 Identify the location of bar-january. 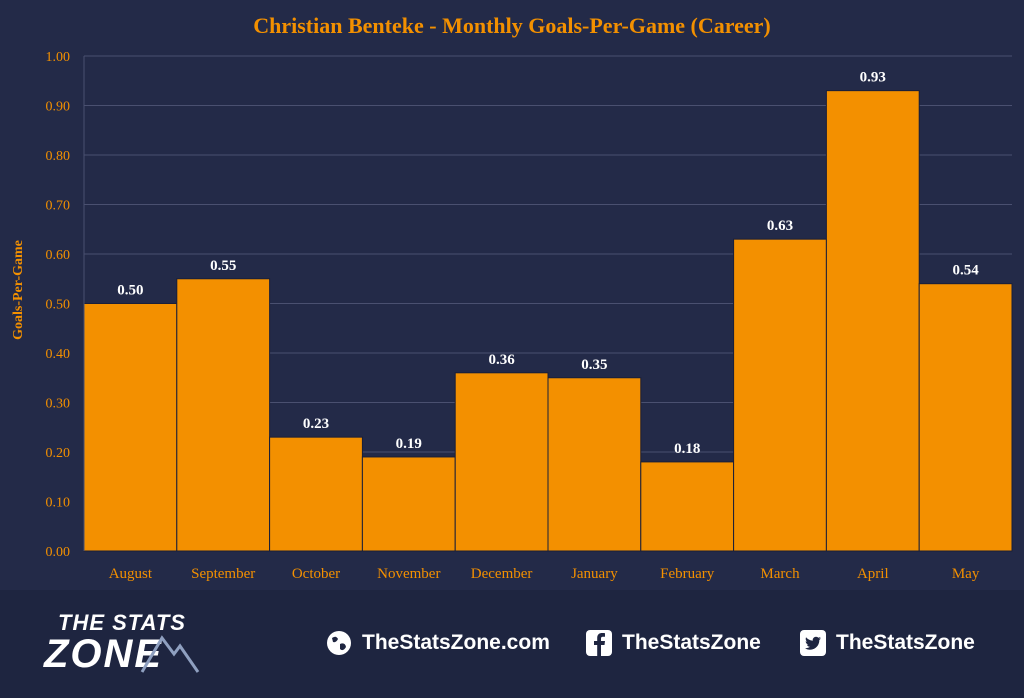
(594, 464).